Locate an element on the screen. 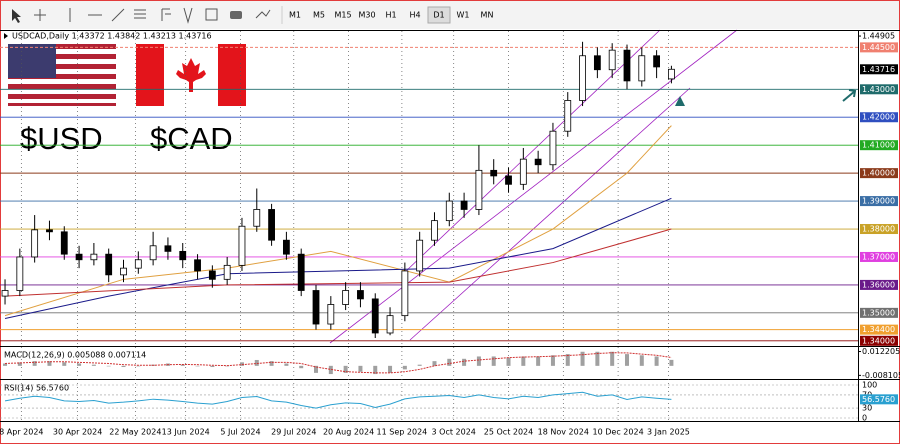 The height and width of the screenshot is (444, 900). y-tick-label: 1.44905 is located at coordinates (878, 36).